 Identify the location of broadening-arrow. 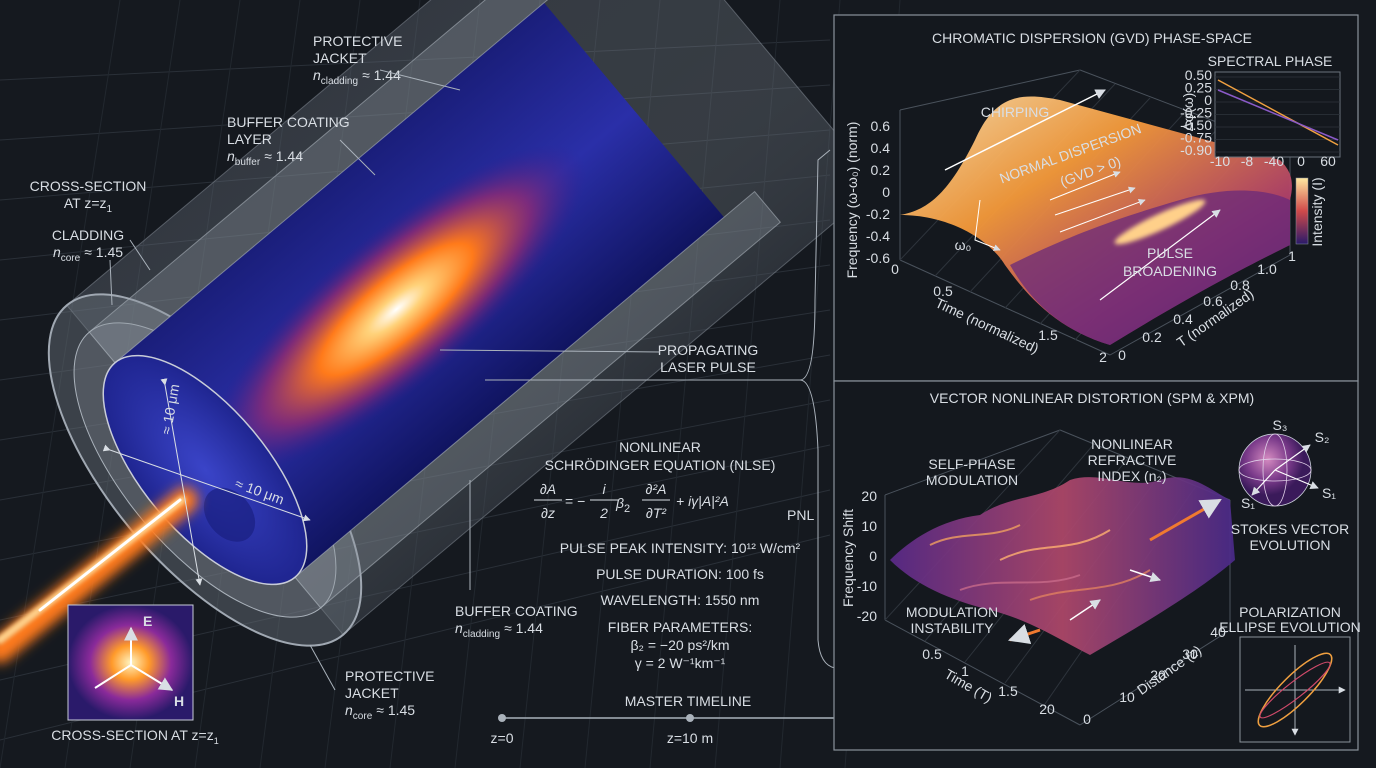
(1160, 255).